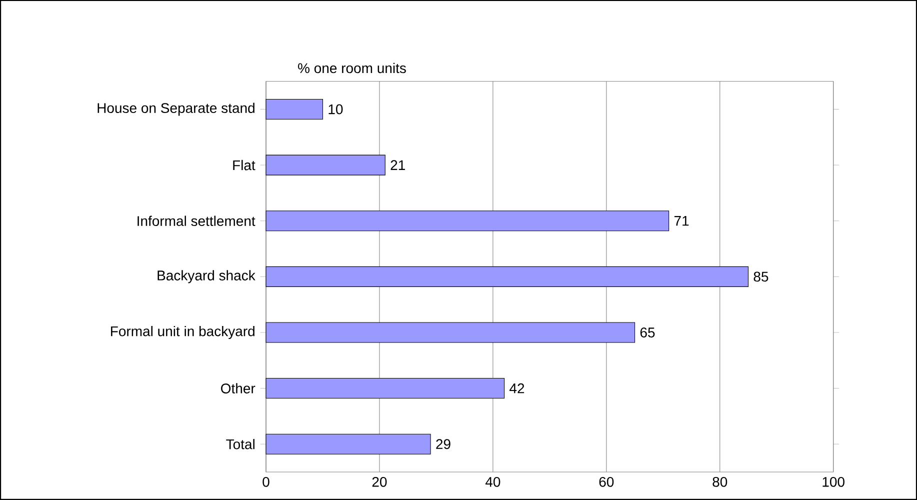  What do you see at coordinates (266, 481) in the screenshot?
I see `x-tick-label: 0` at bounding box center [266, 481].